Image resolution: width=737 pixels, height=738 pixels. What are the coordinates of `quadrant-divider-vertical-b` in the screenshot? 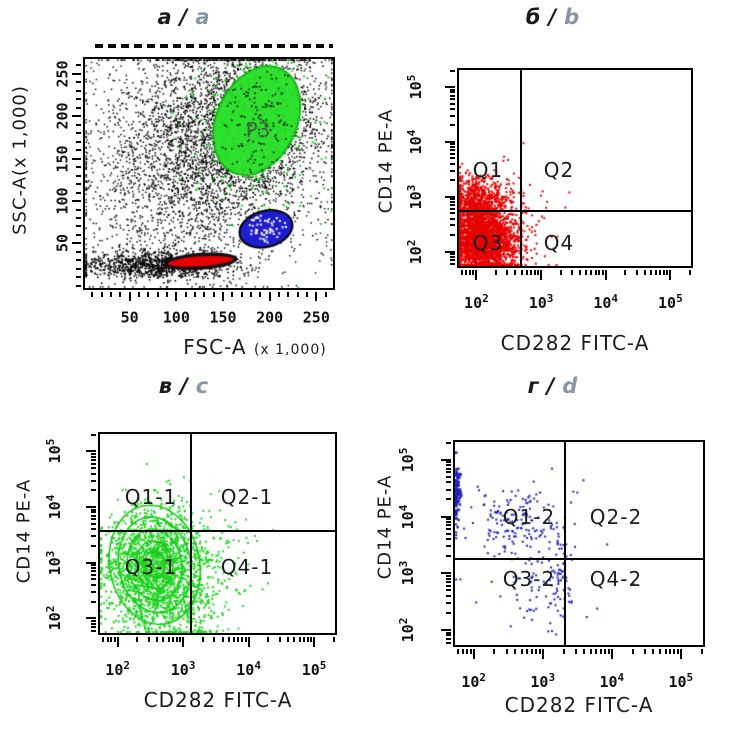 It's located at (521, 168).